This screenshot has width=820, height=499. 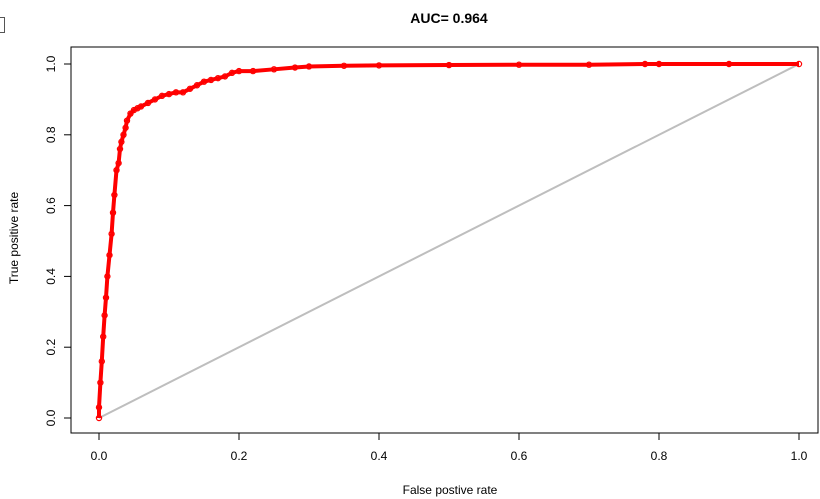 What do you see at coordinates (519, 456) in the screenshot?
I see `x-tick-label: 0.6` at bounding box center [519, 456].